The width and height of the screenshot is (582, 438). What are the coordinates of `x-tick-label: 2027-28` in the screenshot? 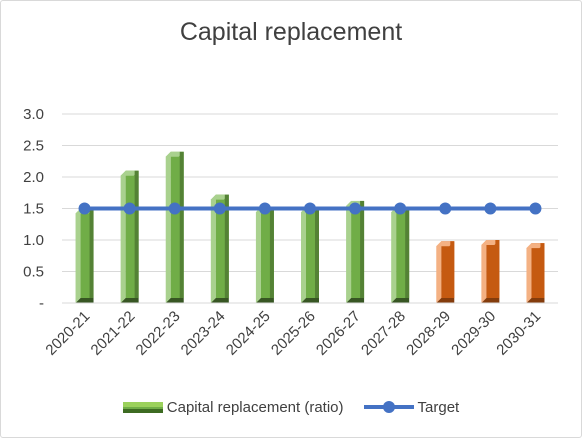 It's located at (383, 333).